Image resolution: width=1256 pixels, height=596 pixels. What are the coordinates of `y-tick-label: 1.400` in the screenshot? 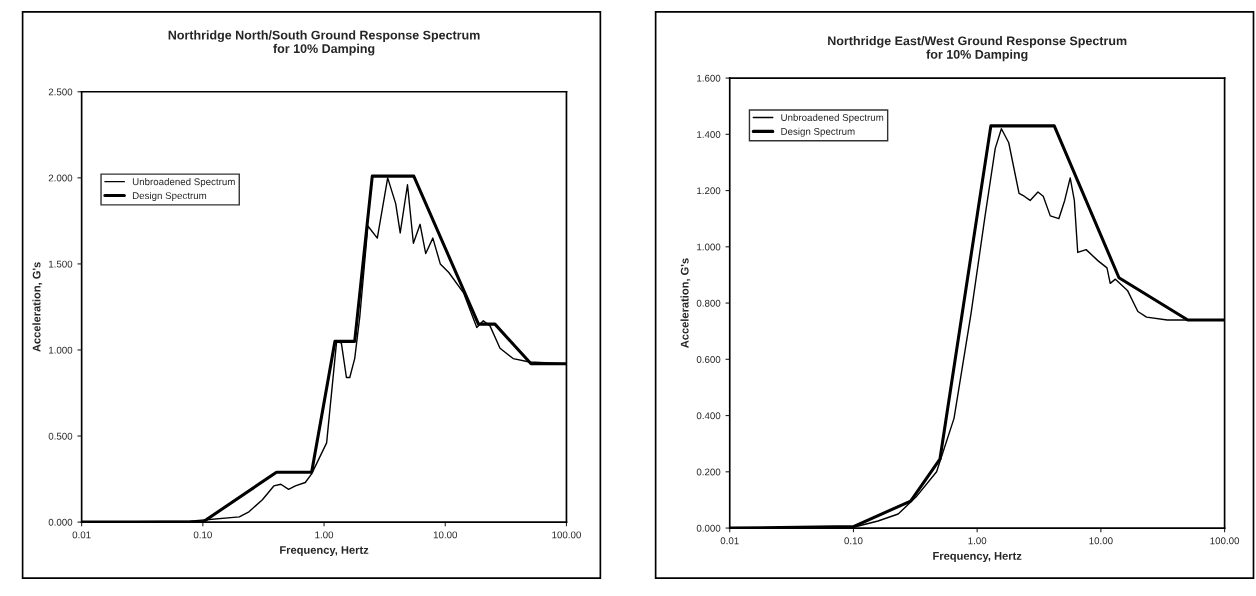 It's located at (709, 134).